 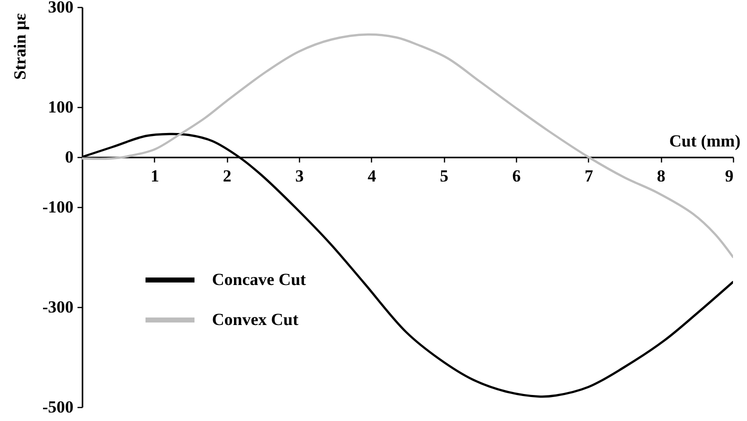 What do you see at coordinates (58, 307) in the screenshot?
I see `y-tick-label: -300` at bounding box center [58, 307].